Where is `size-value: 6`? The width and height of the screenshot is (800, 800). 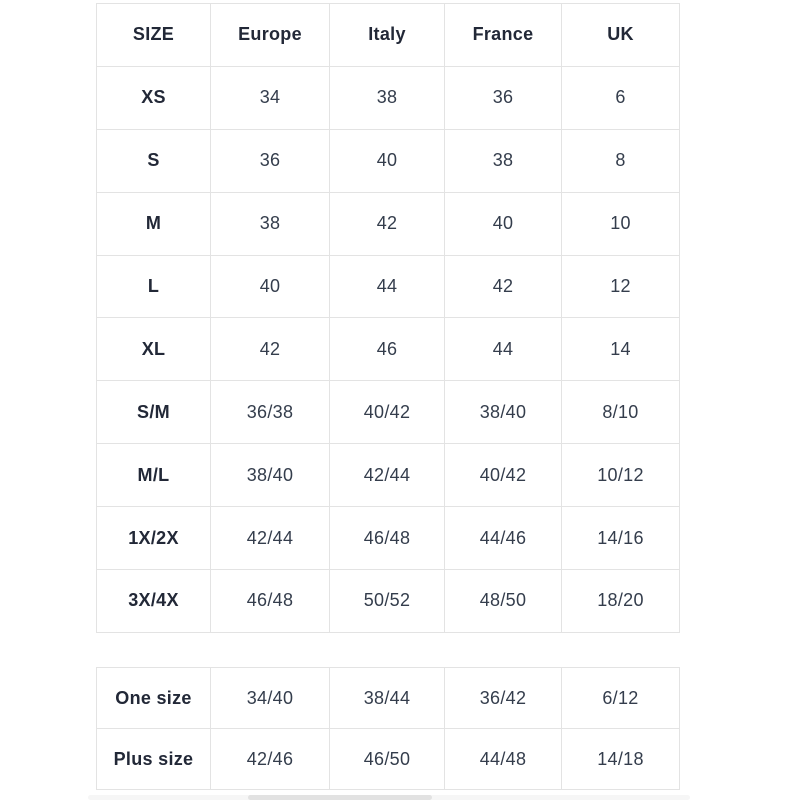 size-value: 6 is located at coordinates (620, 97).